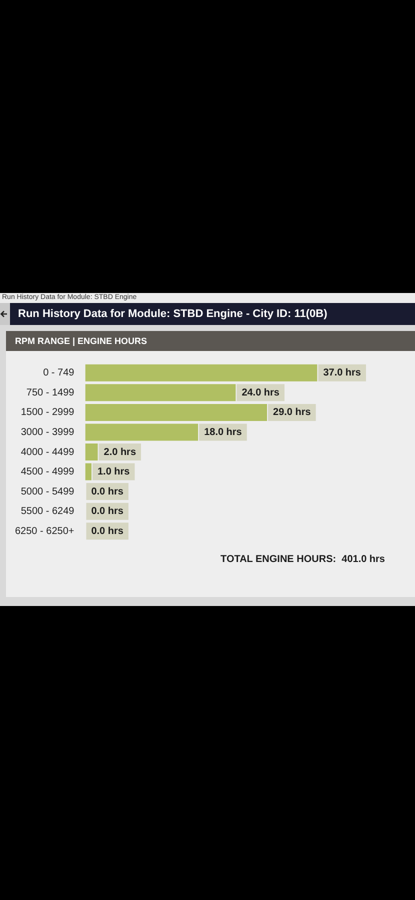 Image resolution: width=415 pixels, height=900 pixels. I want to click on chart-subtitle: RPM RANGE | ENGINE HOURS, so click(210, 341).